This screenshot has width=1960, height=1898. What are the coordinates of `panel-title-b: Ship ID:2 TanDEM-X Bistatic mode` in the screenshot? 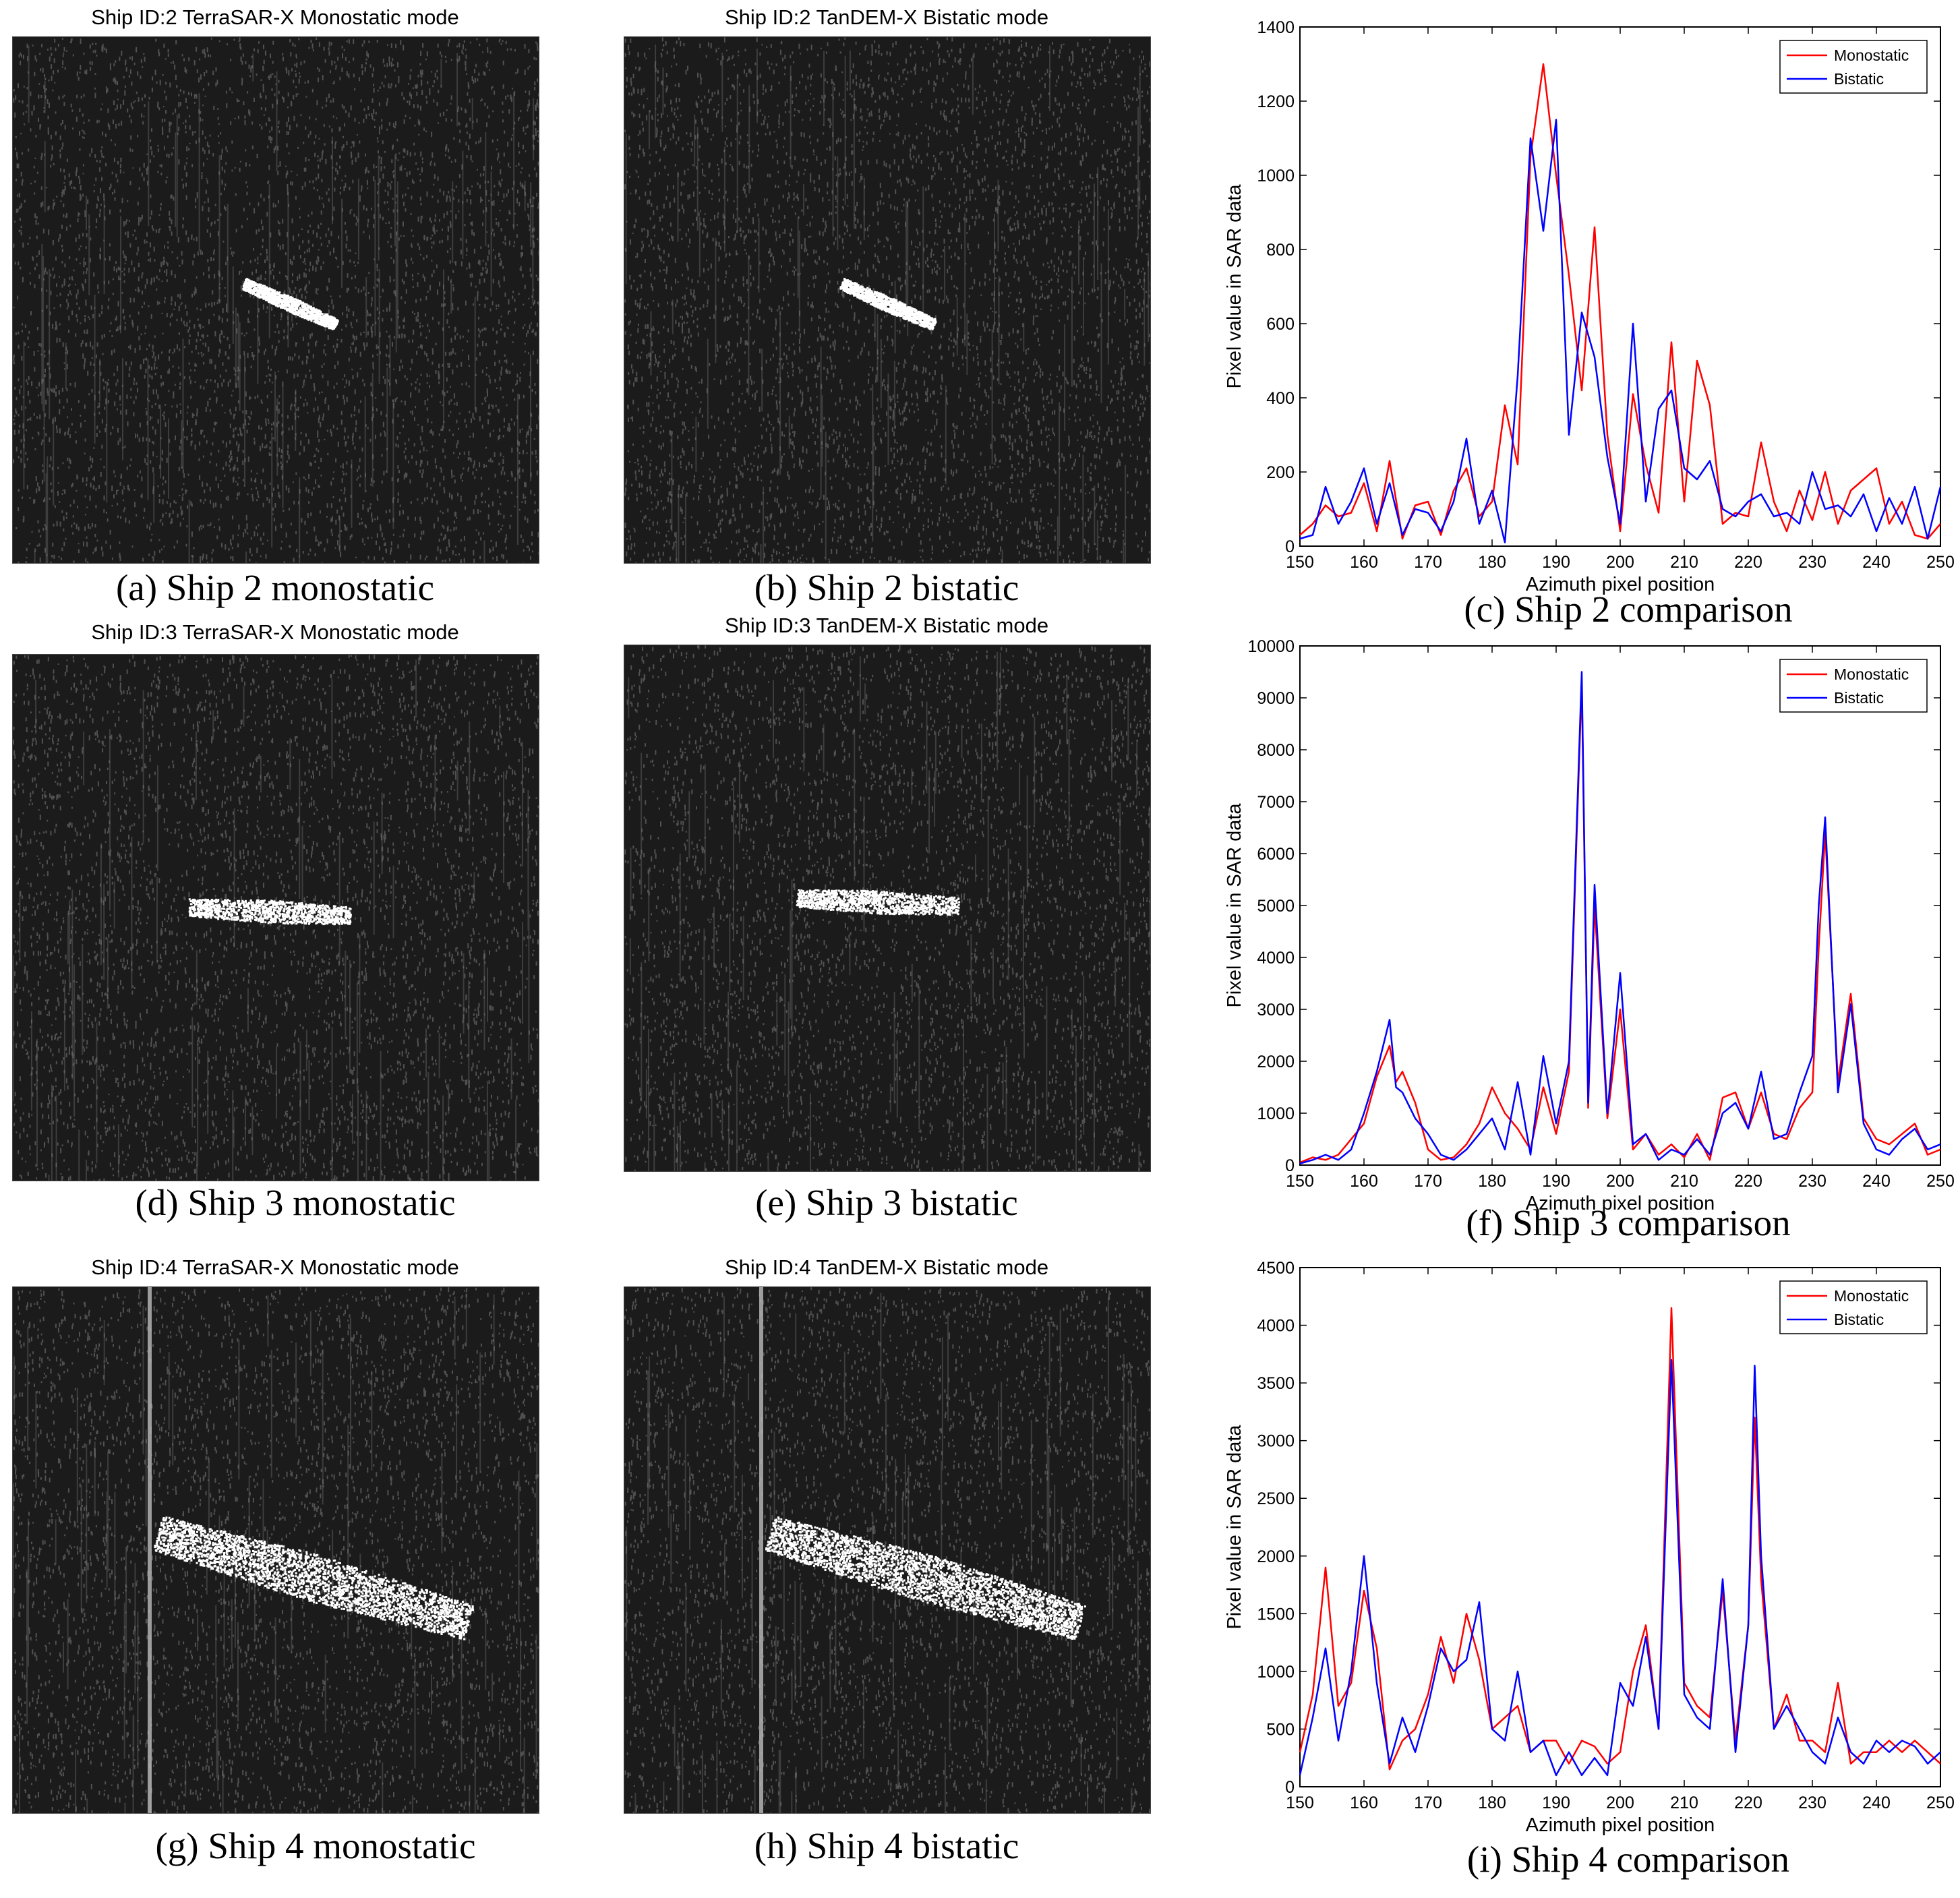 It's located at (886, 17).